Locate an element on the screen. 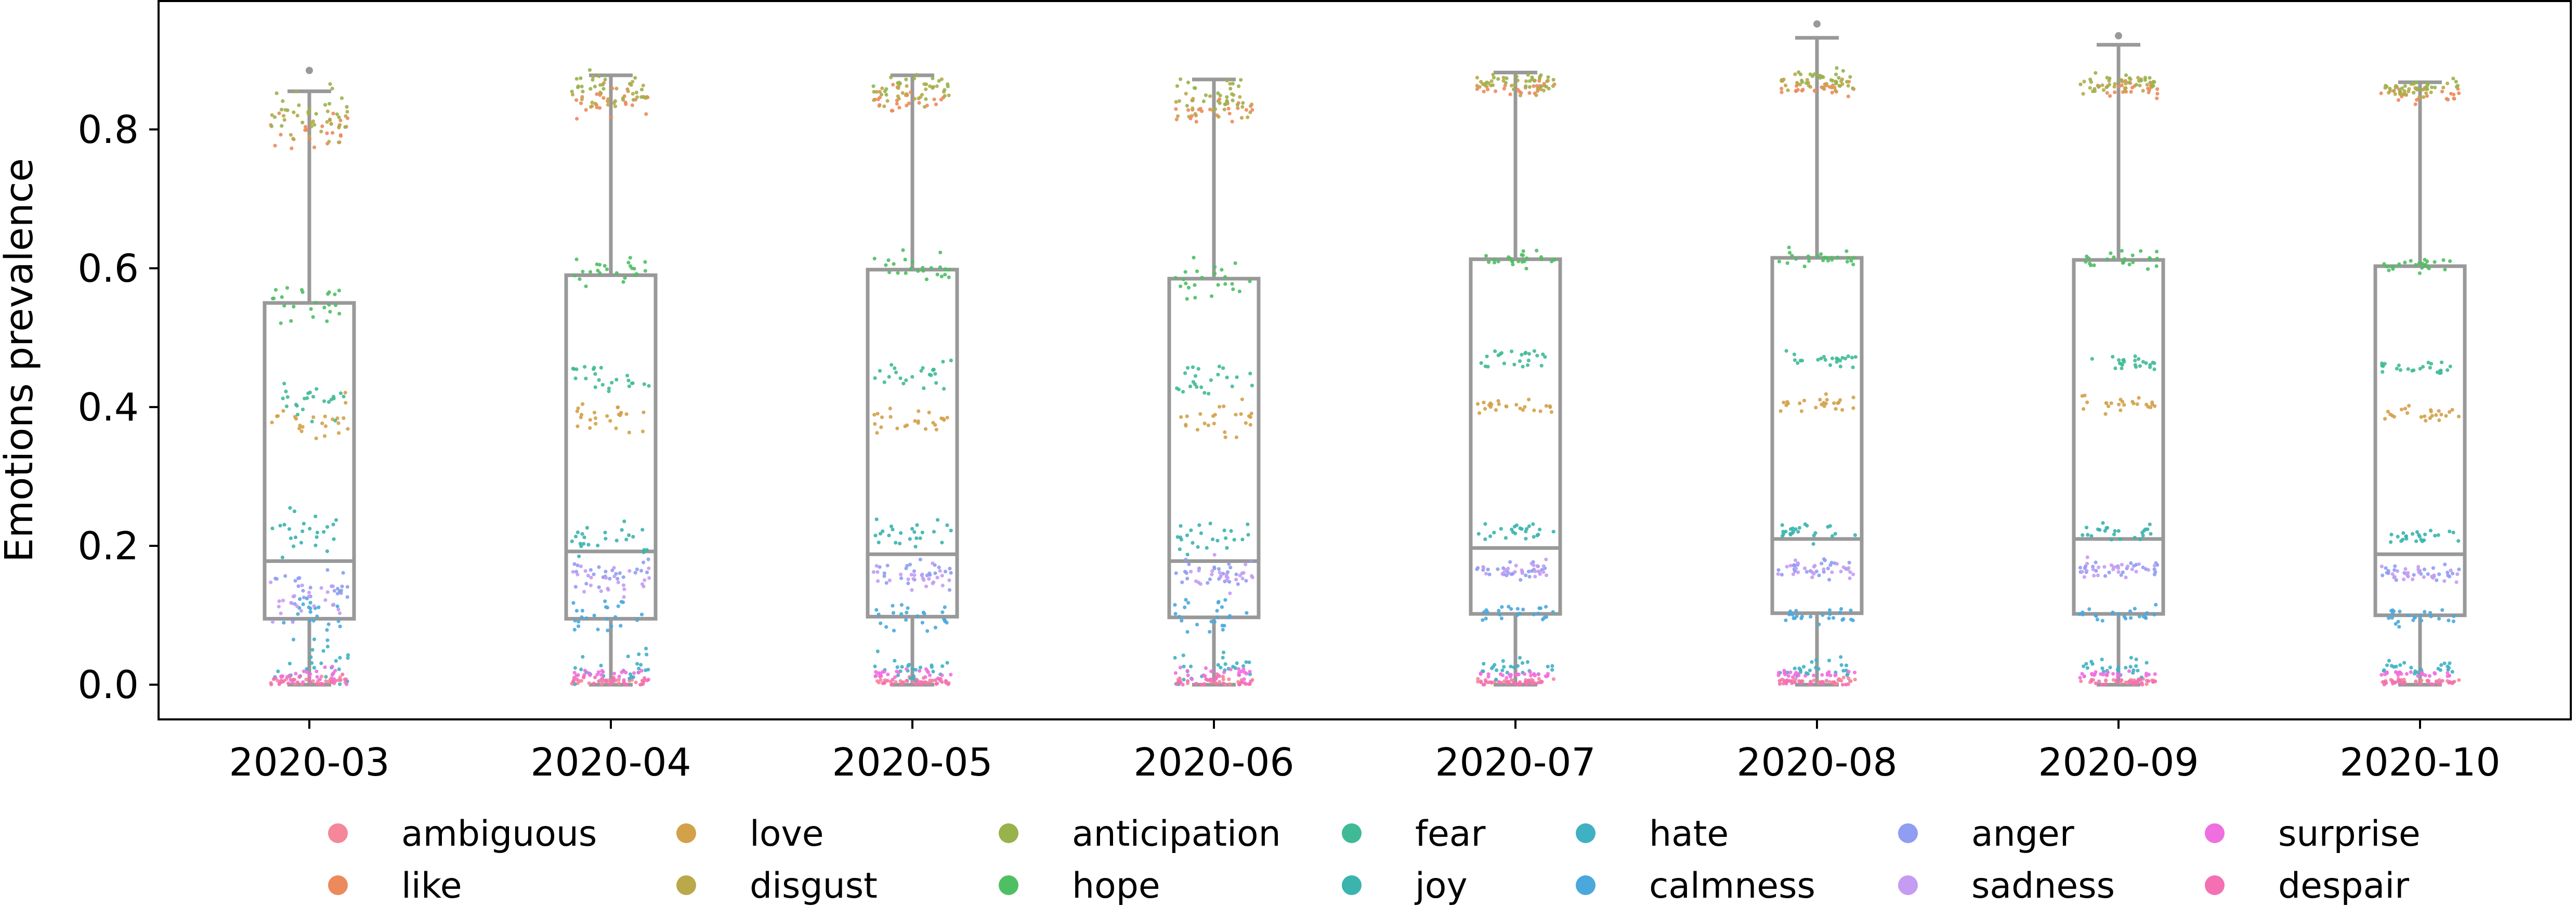 The width and height of the screenshot is (2576, 919). legend-label: fear is located at coordinates (1450, 834).